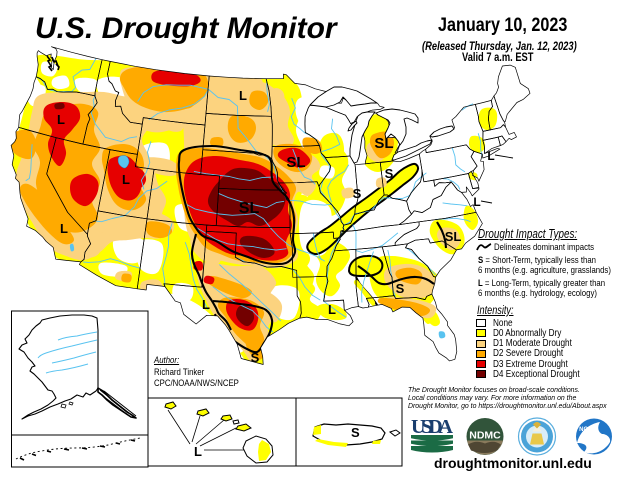  Describe the element at coordinates (485, 436) in the screenshot. I see `svg-text: NDMC` at that location.